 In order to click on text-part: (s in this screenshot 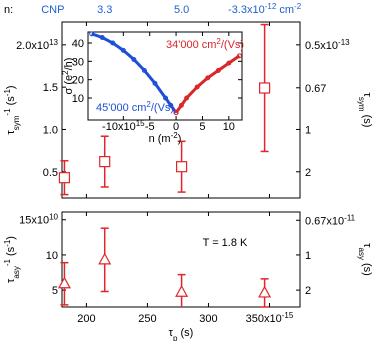, I will do `click(11, 102)`.